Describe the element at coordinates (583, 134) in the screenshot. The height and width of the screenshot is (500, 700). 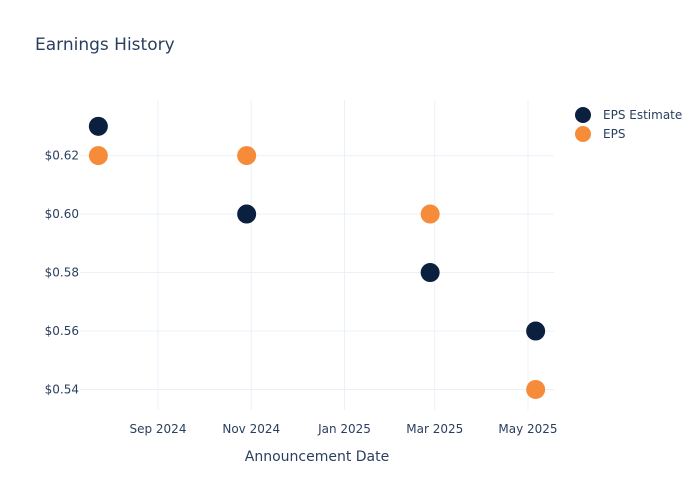
I see `legend-marker-eps` at that location.